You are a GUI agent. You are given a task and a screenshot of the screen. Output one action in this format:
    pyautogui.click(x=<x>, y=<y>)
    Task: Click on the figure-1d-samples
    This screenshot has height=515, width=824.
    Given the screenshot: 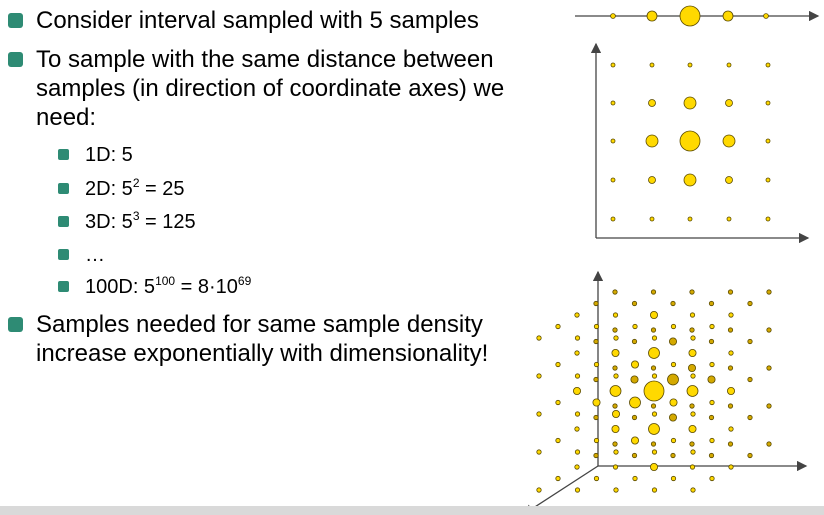 What is the action you would take?
    pyautogui.click(x=697, y=16)
    